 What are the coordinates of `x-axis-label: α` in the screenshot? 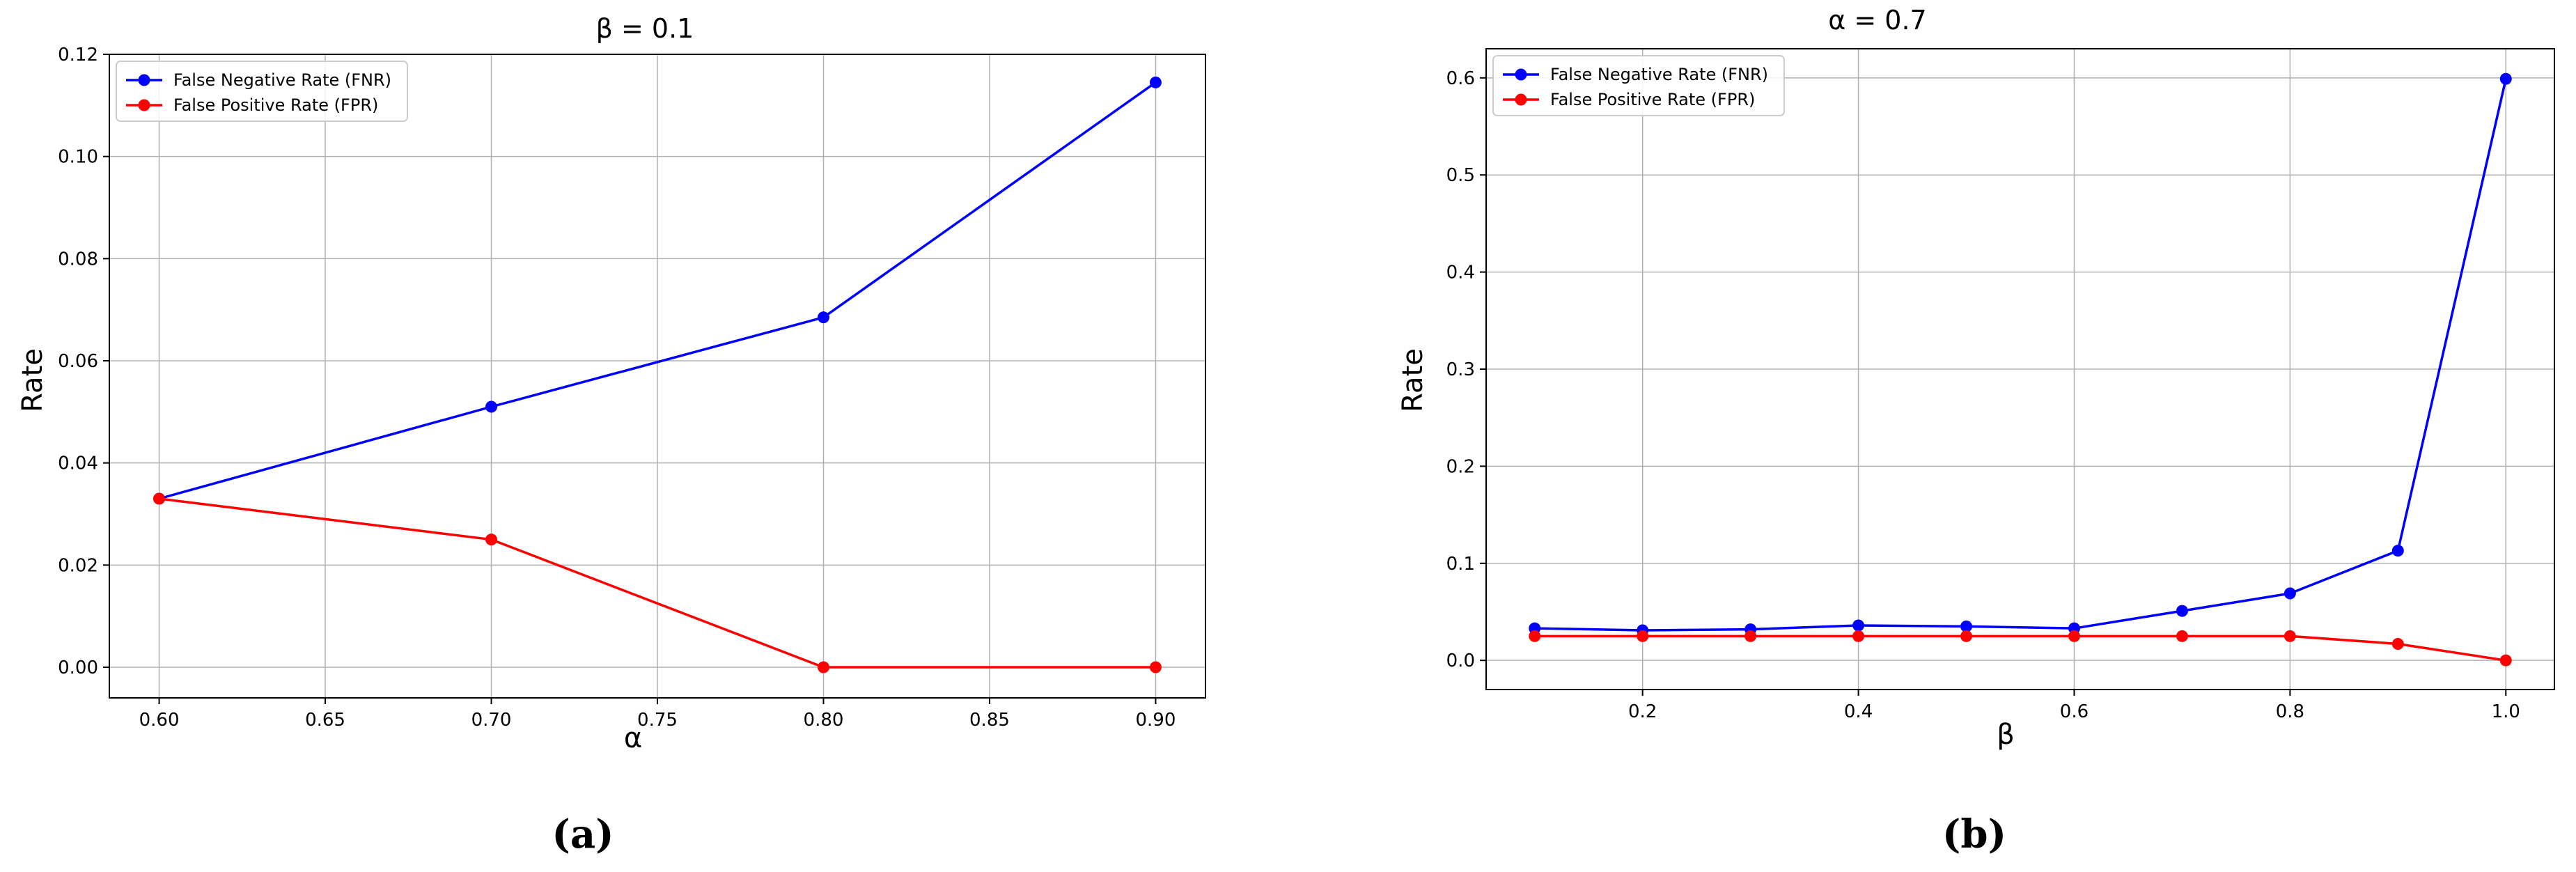 It's located at (633, 738).